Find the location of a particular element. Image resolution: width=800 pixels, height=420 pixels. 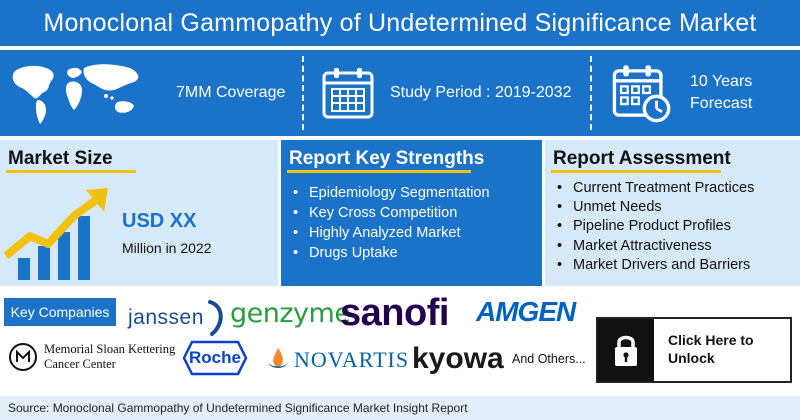

msk-text: Memorial Sloan Kettering Cancer Center is located at coordinates (109, 357).